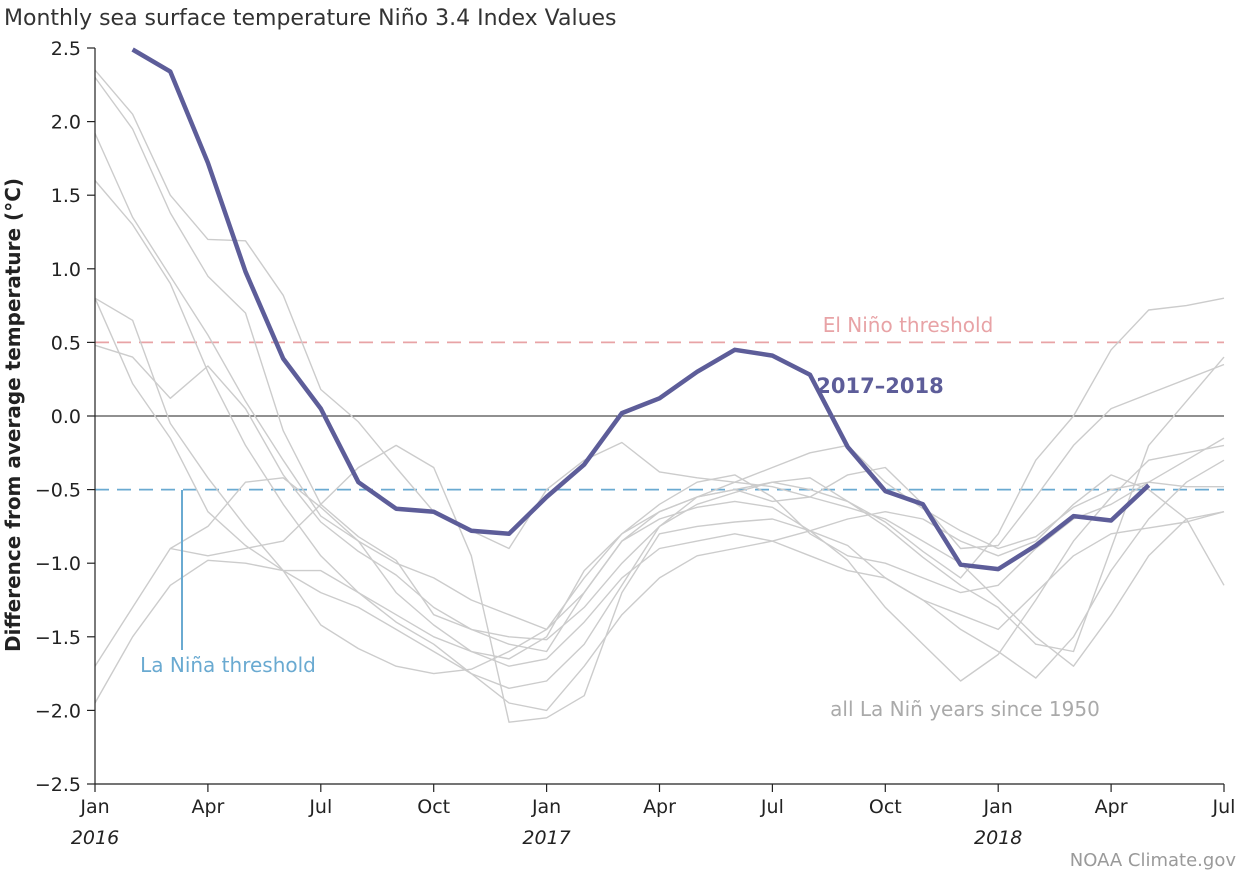 This screenshot has height=878, width=1240. I want to click on y-tick-label: 1.5, so click(66, 196).